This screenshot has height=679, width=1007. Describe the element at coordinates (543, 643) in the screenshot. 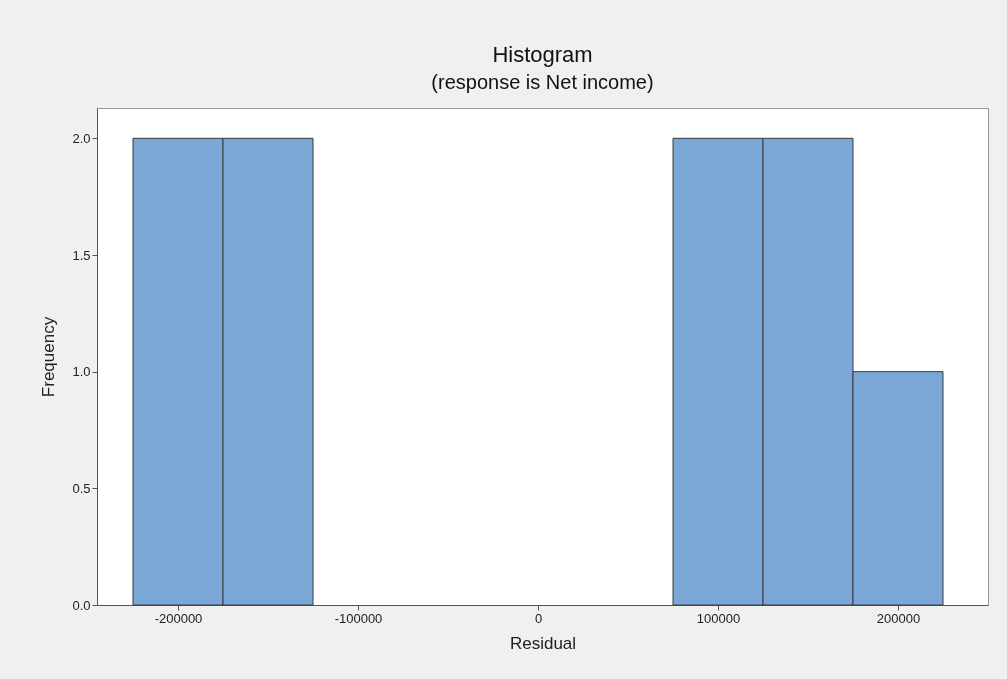

I see `x-axis-title: Residual` at that location.